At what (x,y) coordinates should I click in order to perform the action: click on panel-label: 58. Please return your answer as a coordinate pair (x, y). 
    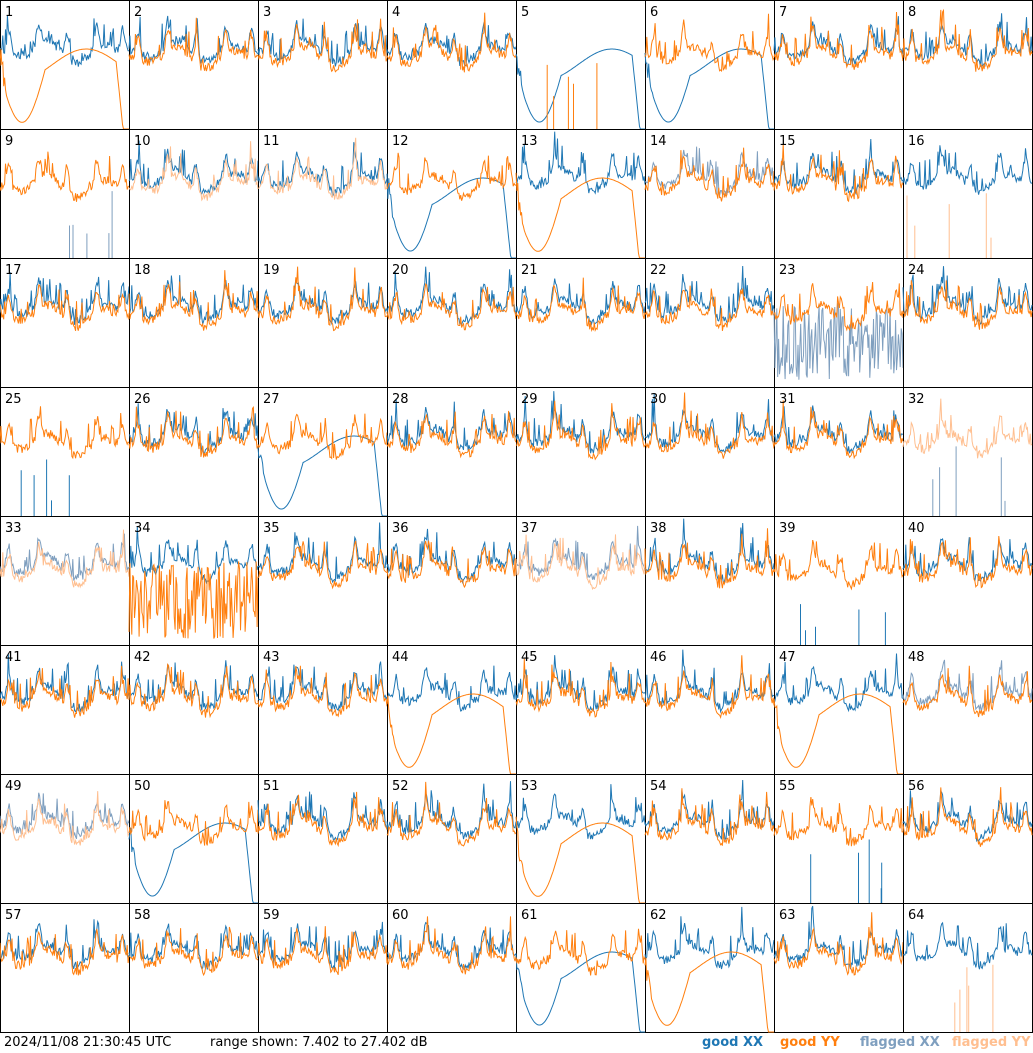
    Looking at the image, I should click on (142, 915).